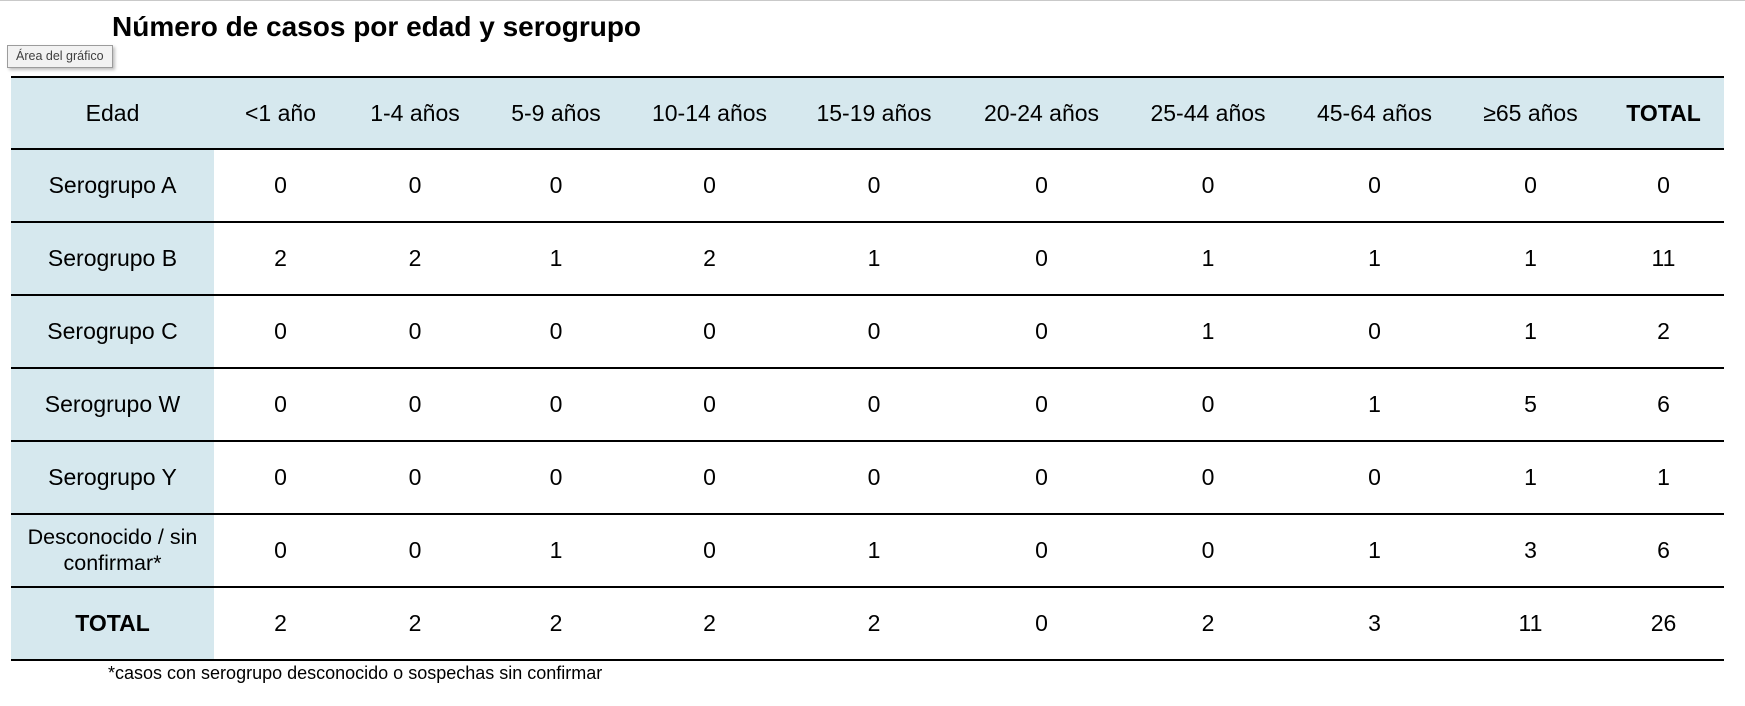  Describe the element at coordinates (874, 113) in the screenshot. I see `col-header: 15-19 años` at that location.